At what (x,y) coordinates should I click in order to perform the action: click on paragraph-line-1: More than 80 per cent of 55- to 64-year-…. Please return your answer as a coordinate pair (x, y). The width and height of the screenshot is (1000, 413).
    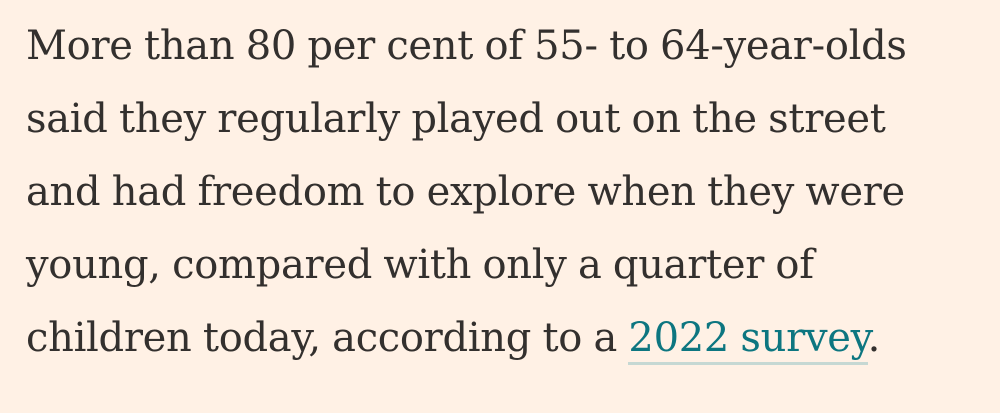
    Looking at the image, I should click on (466, 46).